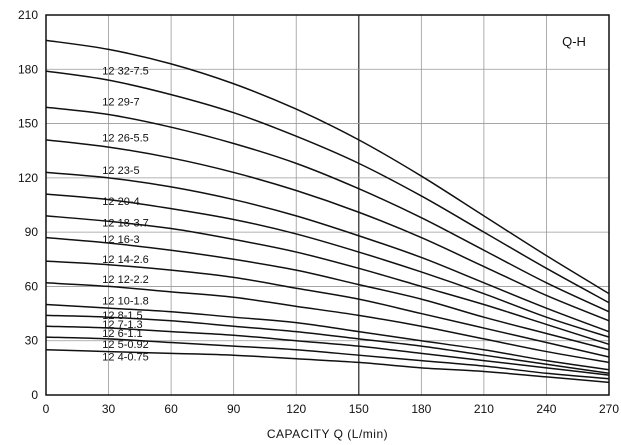 This screenshot has height=445, width=621. I want to click on y-tick-label: 150, so click(28, 124).